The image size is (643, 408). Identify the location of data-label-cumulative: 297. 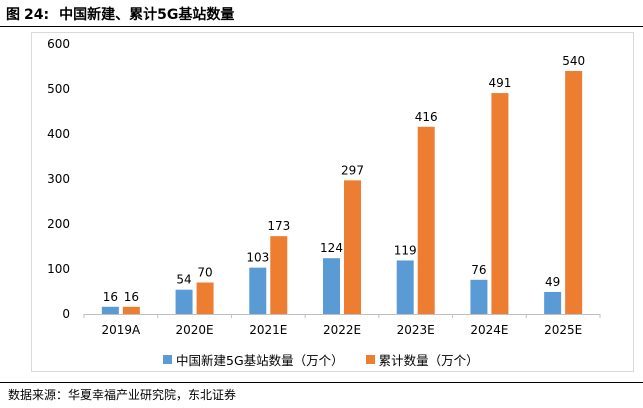
(352, 170).